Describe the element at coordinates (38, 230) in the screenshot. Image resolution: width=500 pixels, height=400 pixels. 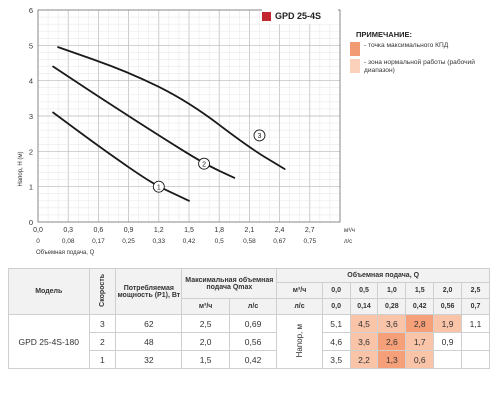
I see `x-tick-label: 0,0` at that location.